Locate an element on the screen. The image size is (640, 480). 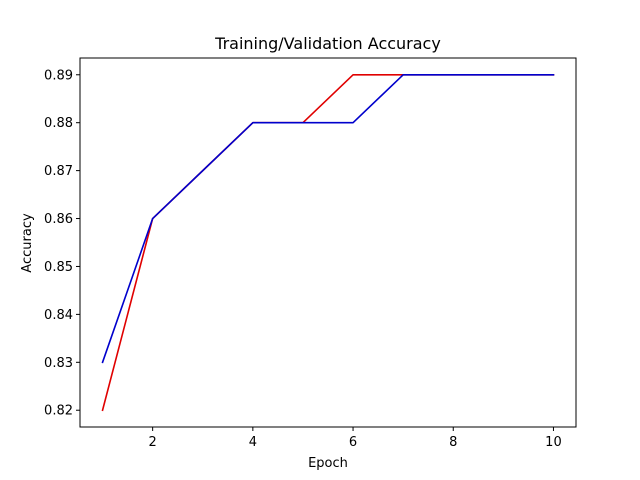
y-axis-ticks: 0.82 0.83 0.84 0.85 0.86 0.87 0.88 0.89 is located at coordinates (62, 243).